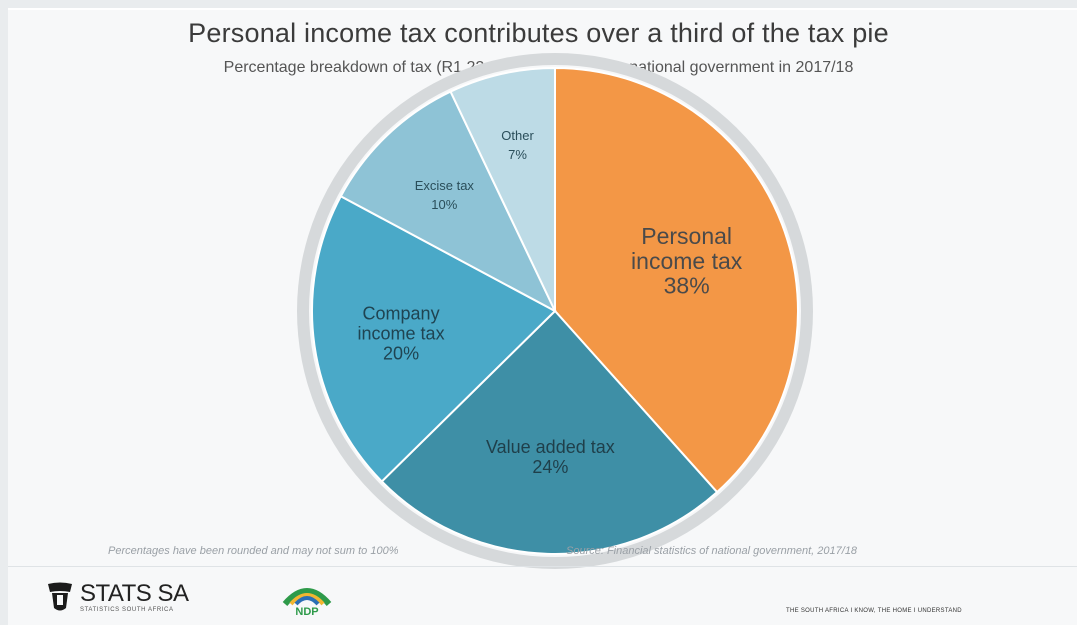 The image size is (1077, 625). I want to click on stats-sa-logo: STATS SA STATISTICS SOUTH AFRICA, so click(117, 597).